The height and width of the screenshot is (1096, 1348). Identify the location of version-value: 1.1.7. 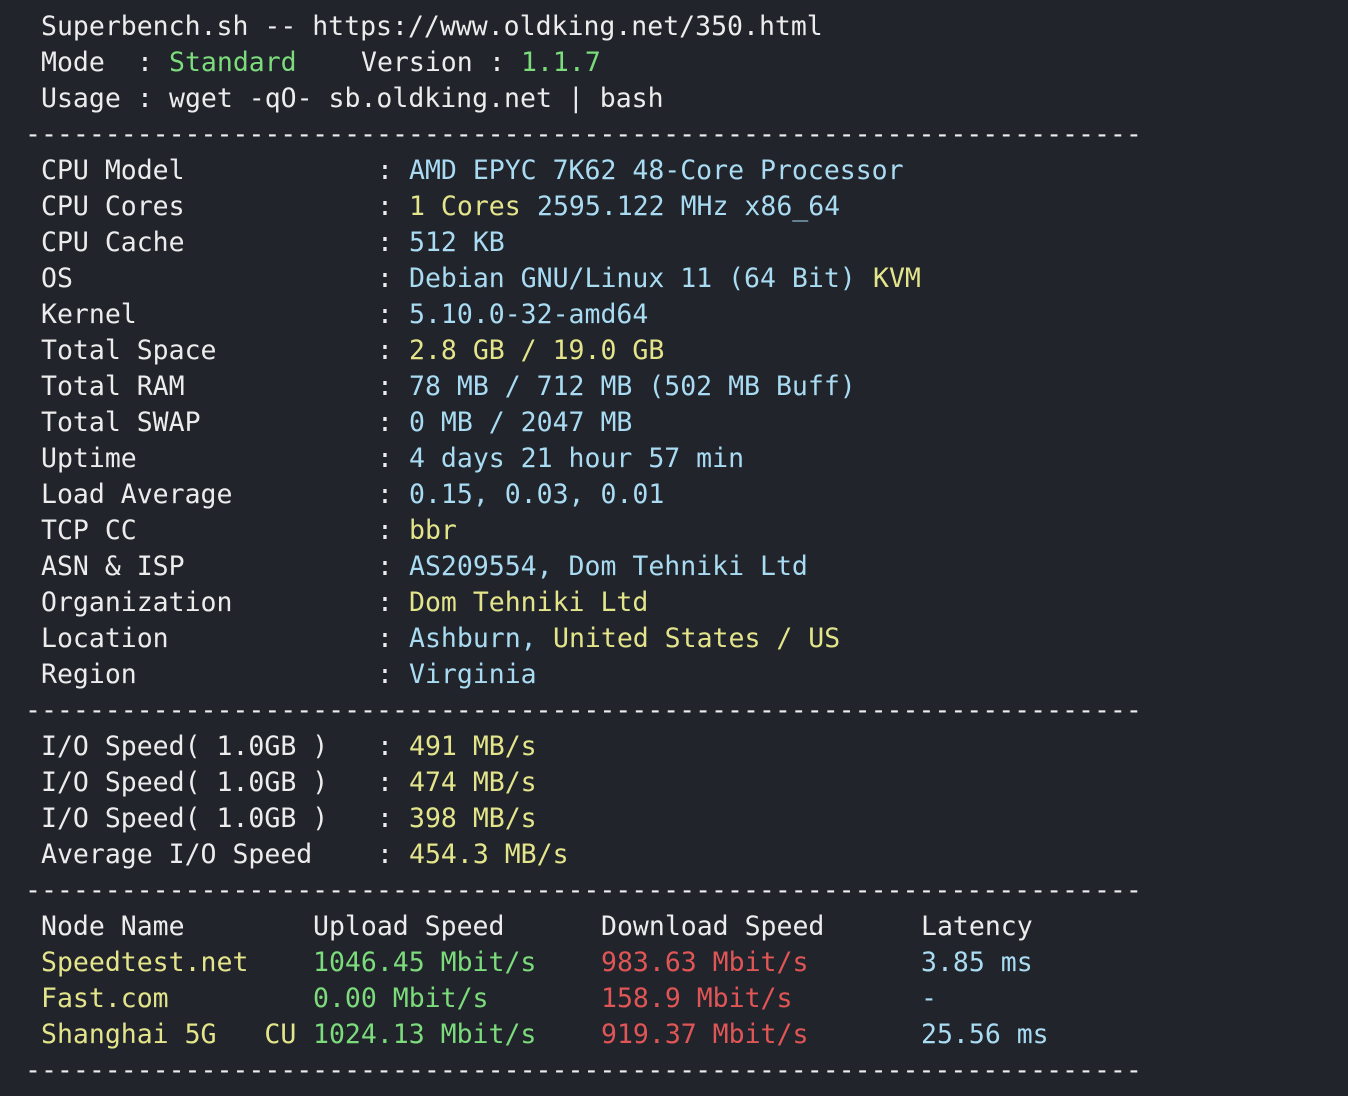
(561, 62).